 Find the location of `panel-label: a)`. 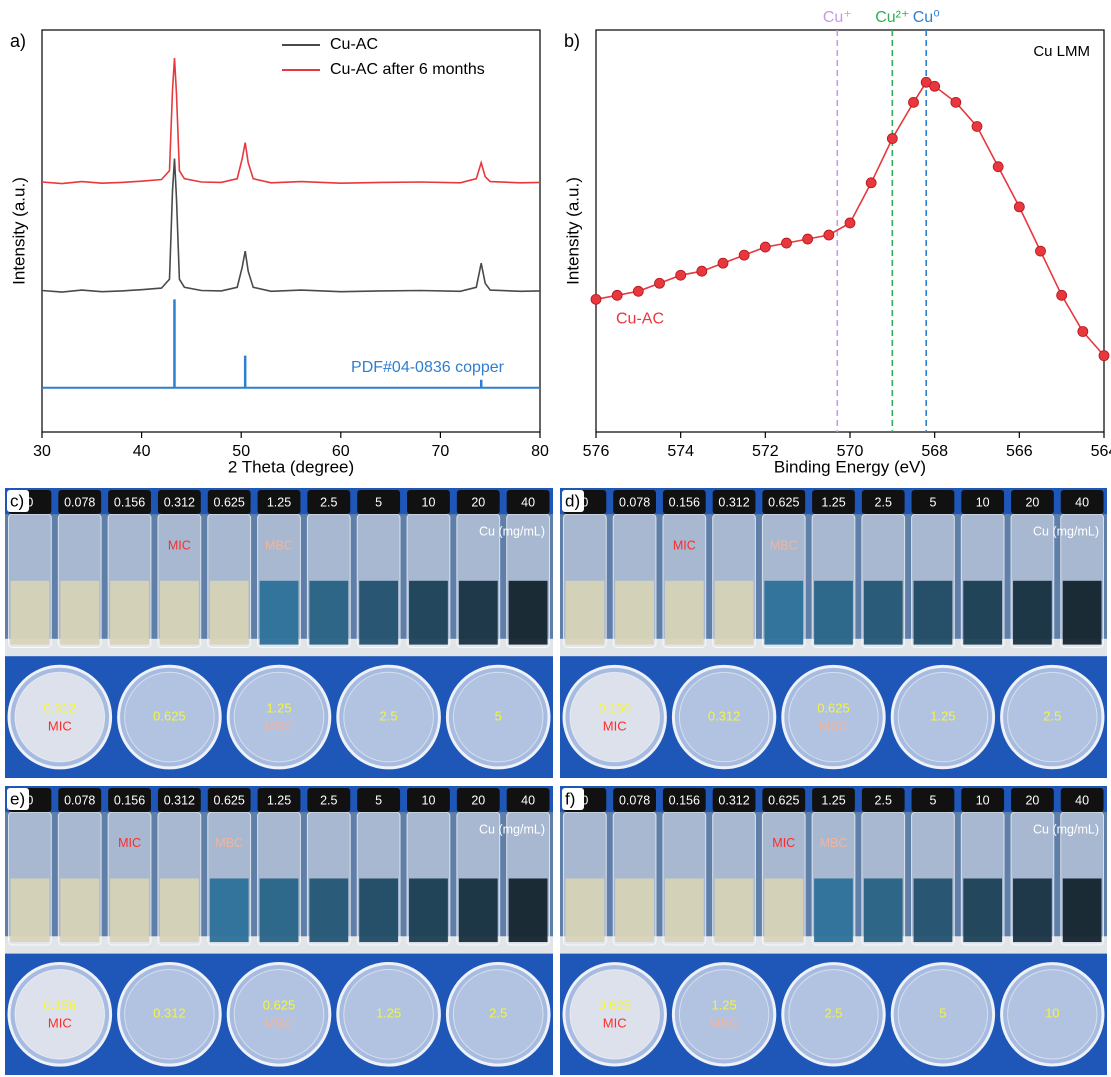

panel-label: a) is located at coordinates (18, 41).